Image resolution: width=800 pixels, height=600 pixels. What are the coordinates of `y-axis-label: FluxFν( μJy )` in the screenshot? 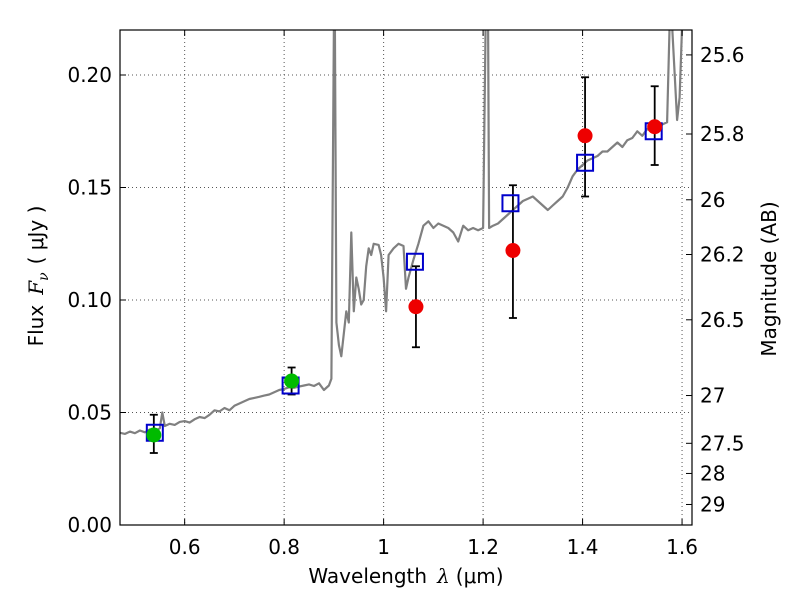 It's located at (38, 276).